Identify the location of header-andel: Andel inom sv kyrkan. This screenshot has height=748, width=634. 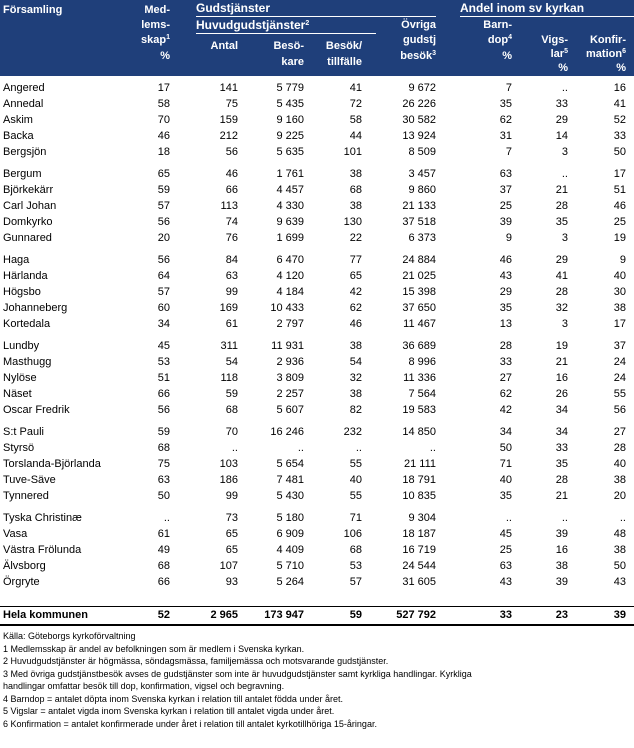
(522, 8).